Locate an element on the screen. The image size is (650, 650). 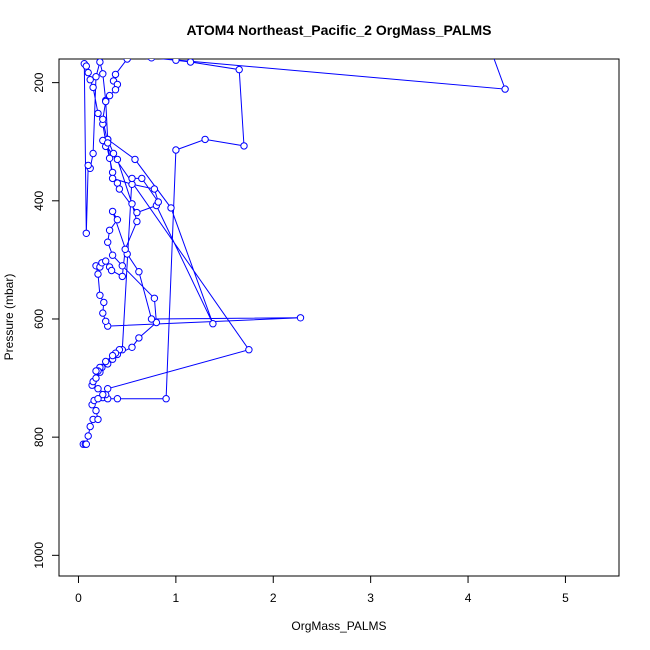
x-tick-label: 3 is located at coordinates (370, 598).